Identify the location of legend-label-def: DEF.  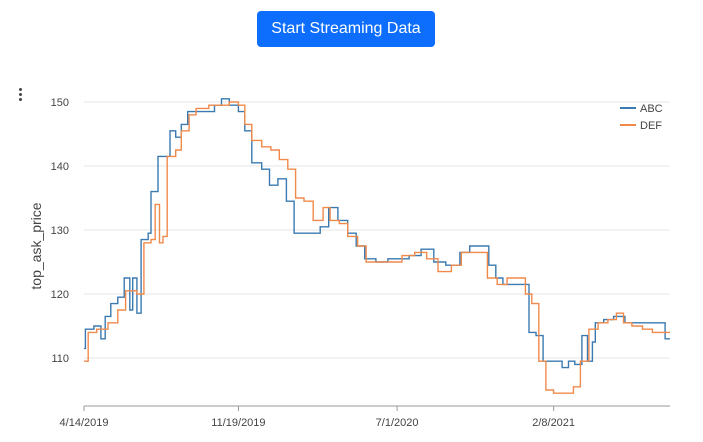
(651, 126).